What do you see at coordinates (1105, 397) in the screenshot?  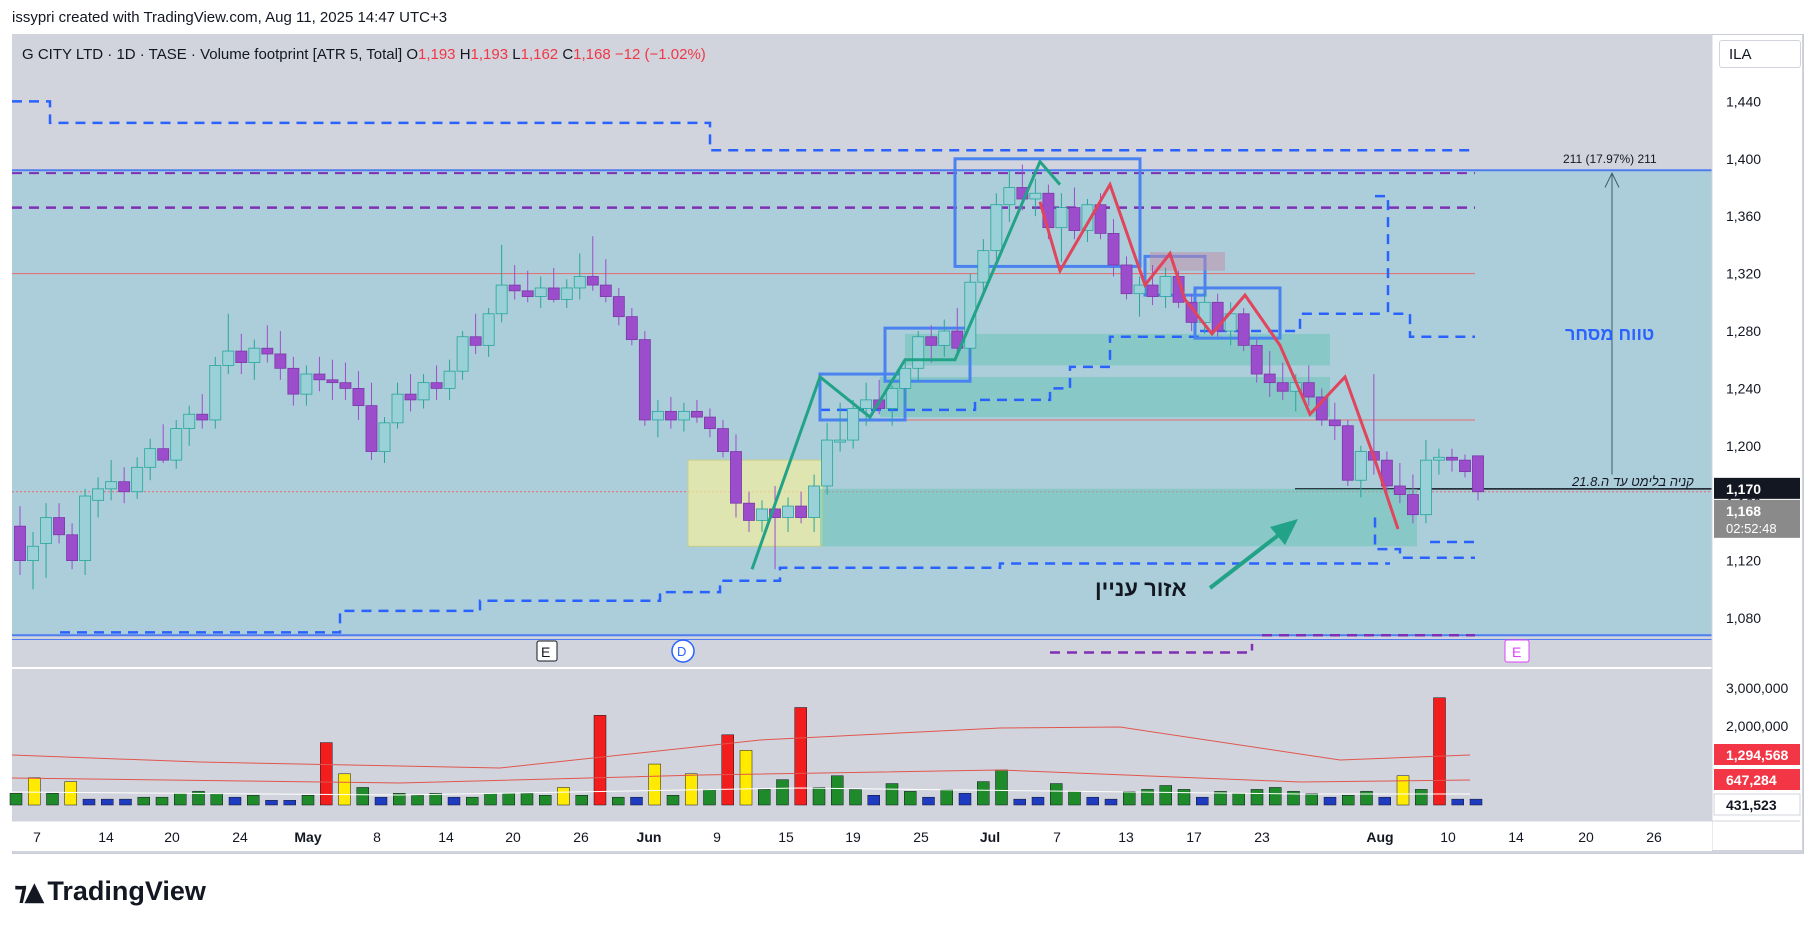 I see `interest-zone-mid` at bounding box center [1105, 397].